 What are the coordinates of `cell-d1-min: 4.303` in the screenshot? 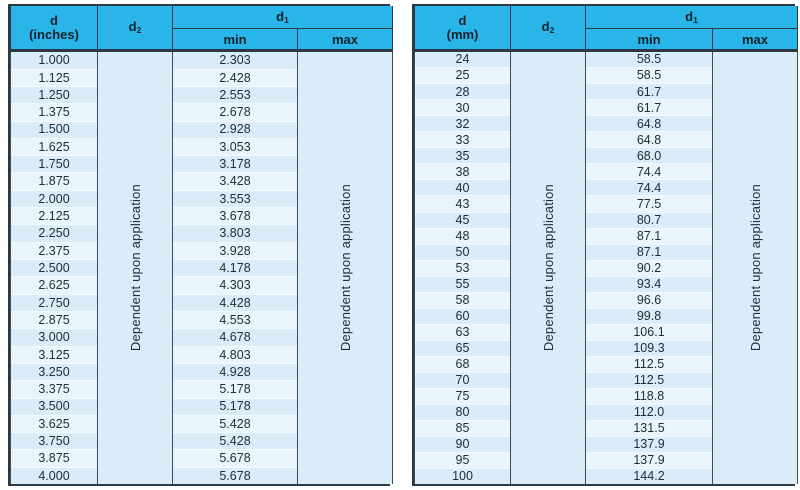 It's located at (235, 285).